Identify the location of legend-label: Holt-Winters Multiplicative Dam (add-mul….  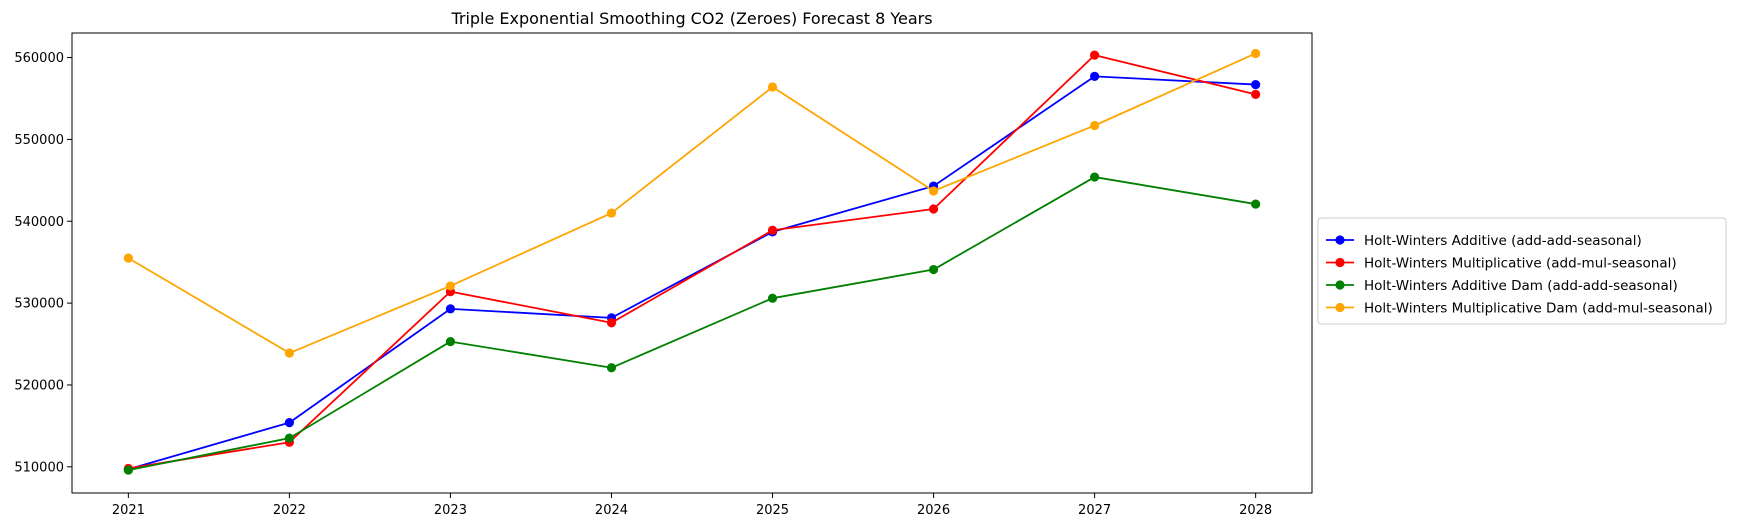
(1538, 309).